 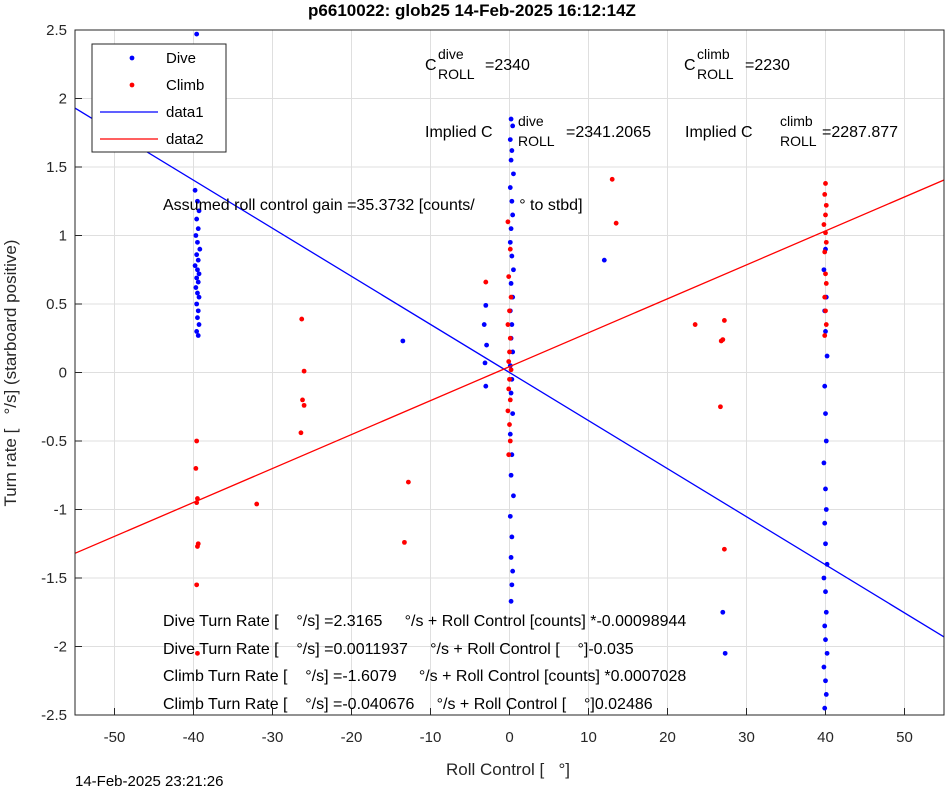 What do you see at coordinates (472, 10) in the screenshot?
I see `chart-title: p6610022: glob25 14-Feb-2025 16:12:14Z` at bounding box center [472, 10].